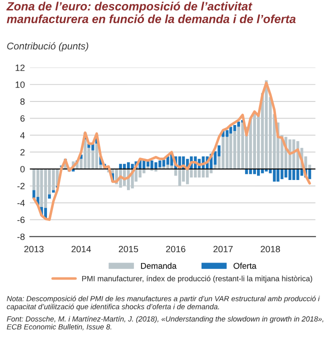 This screenshot has width=332, height=338. What do you see at coordinates (151, 13) in the screenshot?
I see `chart-title: Zona de l’euro: descomposició de l’activitat manufacturera en funció de la demanda i de l’oferta` at bounding box center [151, 13].